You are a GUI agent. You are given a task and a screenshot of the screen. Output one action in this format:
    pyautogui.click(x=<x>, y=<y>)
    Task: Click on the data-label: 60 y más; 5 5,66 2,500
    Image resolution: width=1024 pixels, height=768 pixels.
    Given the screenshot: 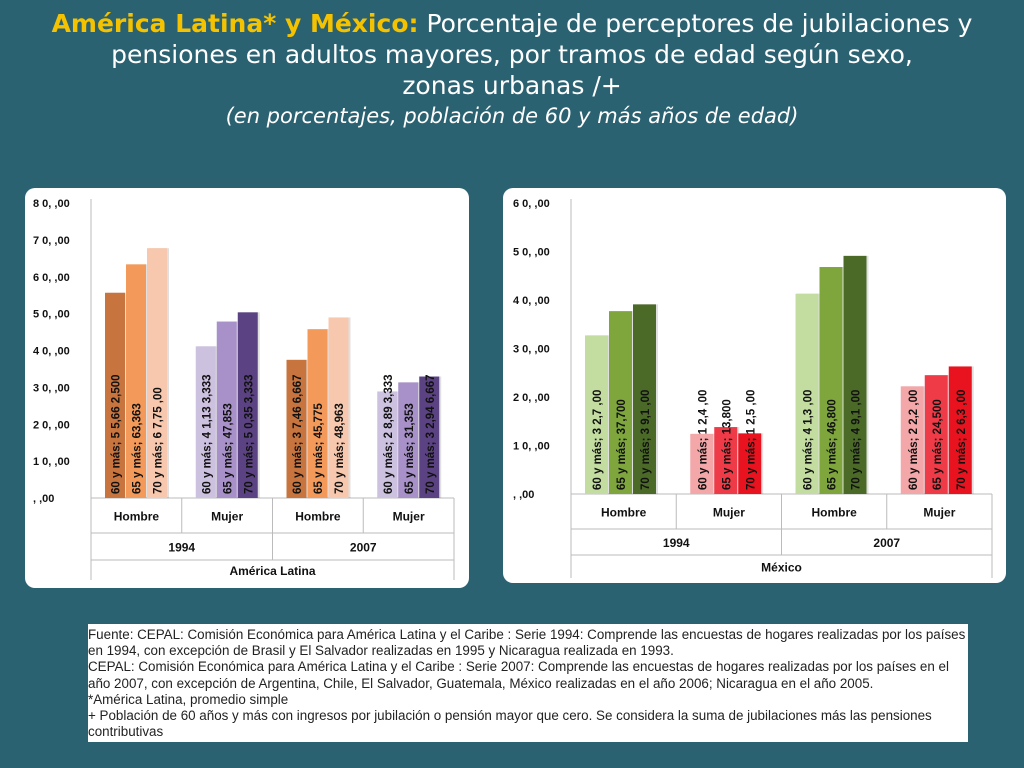 What is the action you would take?
    pyautogui.click(x=117, y=434)
    